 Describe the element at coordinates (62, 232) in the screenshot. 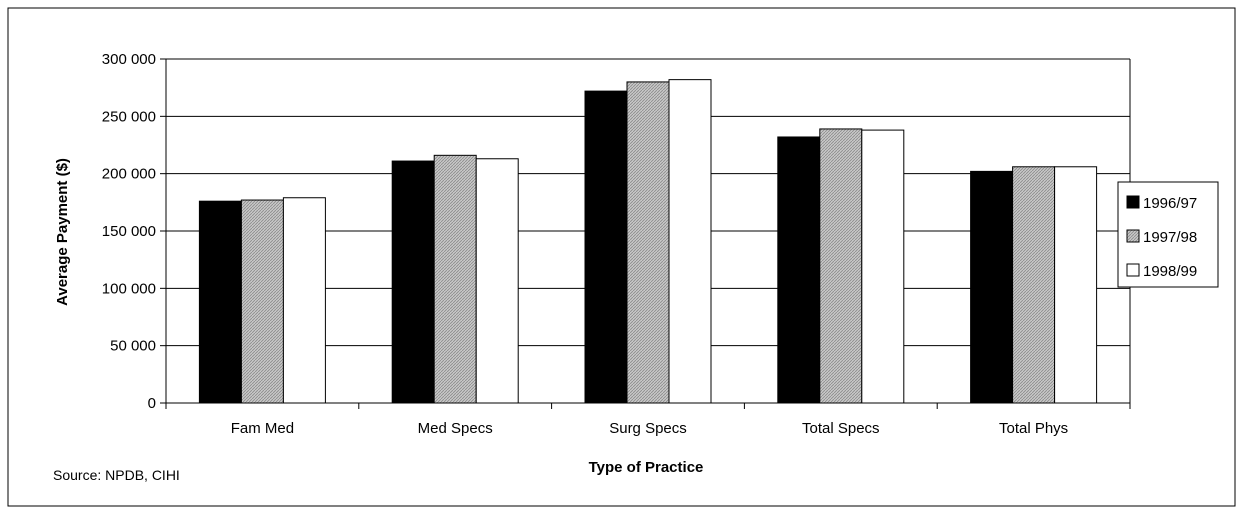

I see `y-axis-title: Average Payment ($)` at that location.